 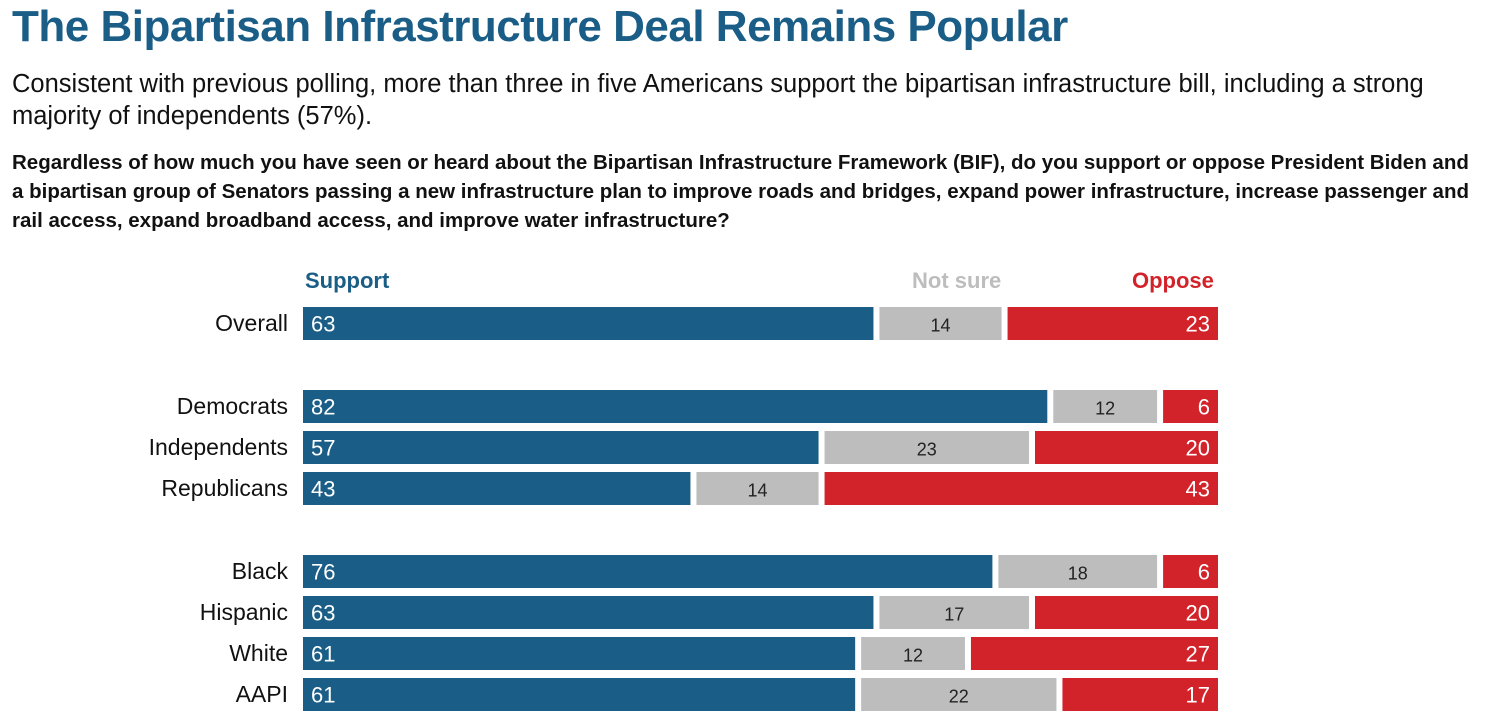 What do you see at coordinates (561, 447) in the screenshot?
I see `bar-support-independents` at bounding box center [561, 447].